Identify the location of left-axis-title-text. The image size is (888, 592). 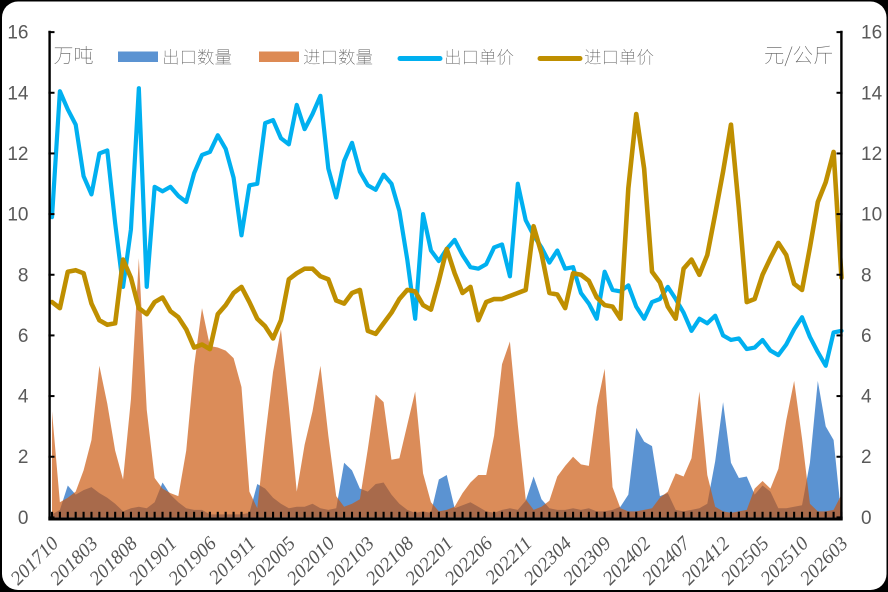
(73, 54).